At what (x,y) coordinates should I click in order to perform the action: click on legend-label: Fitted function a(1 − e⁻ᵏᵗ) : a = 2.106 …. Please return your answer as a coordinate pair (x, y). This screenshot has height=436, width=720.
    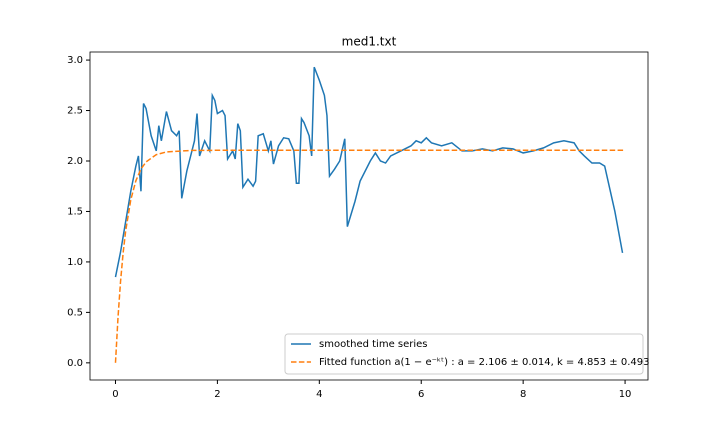
    Looking at the image, I should click on (484, 362).